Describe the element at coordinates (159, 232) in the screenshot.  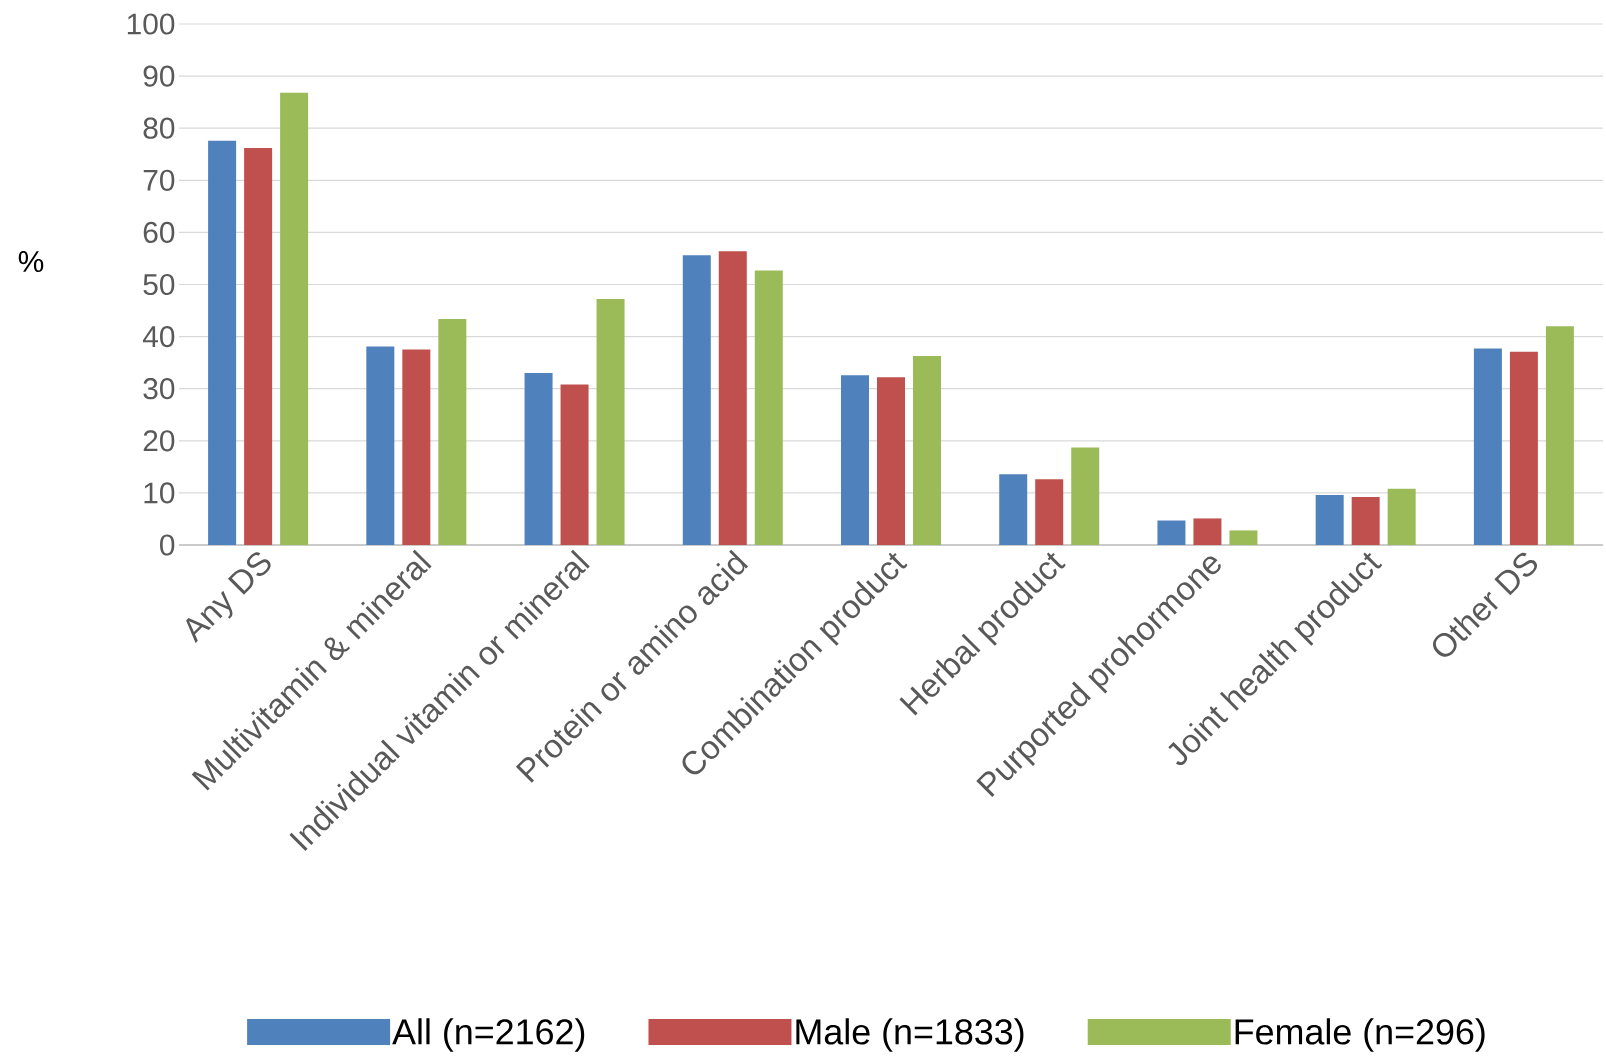
I see `y-tick-label: 60` at that location.